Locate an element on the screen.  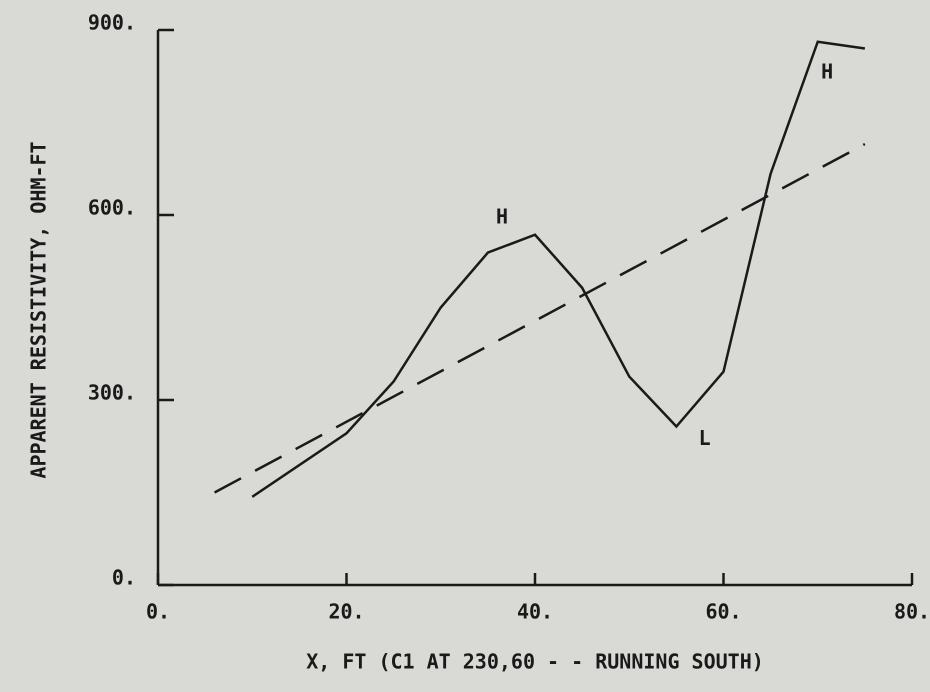
x-axis-label: X, FT (C1 AT 230,60 - - RUNNING SOUTH) is located at coordinates (535, 662).